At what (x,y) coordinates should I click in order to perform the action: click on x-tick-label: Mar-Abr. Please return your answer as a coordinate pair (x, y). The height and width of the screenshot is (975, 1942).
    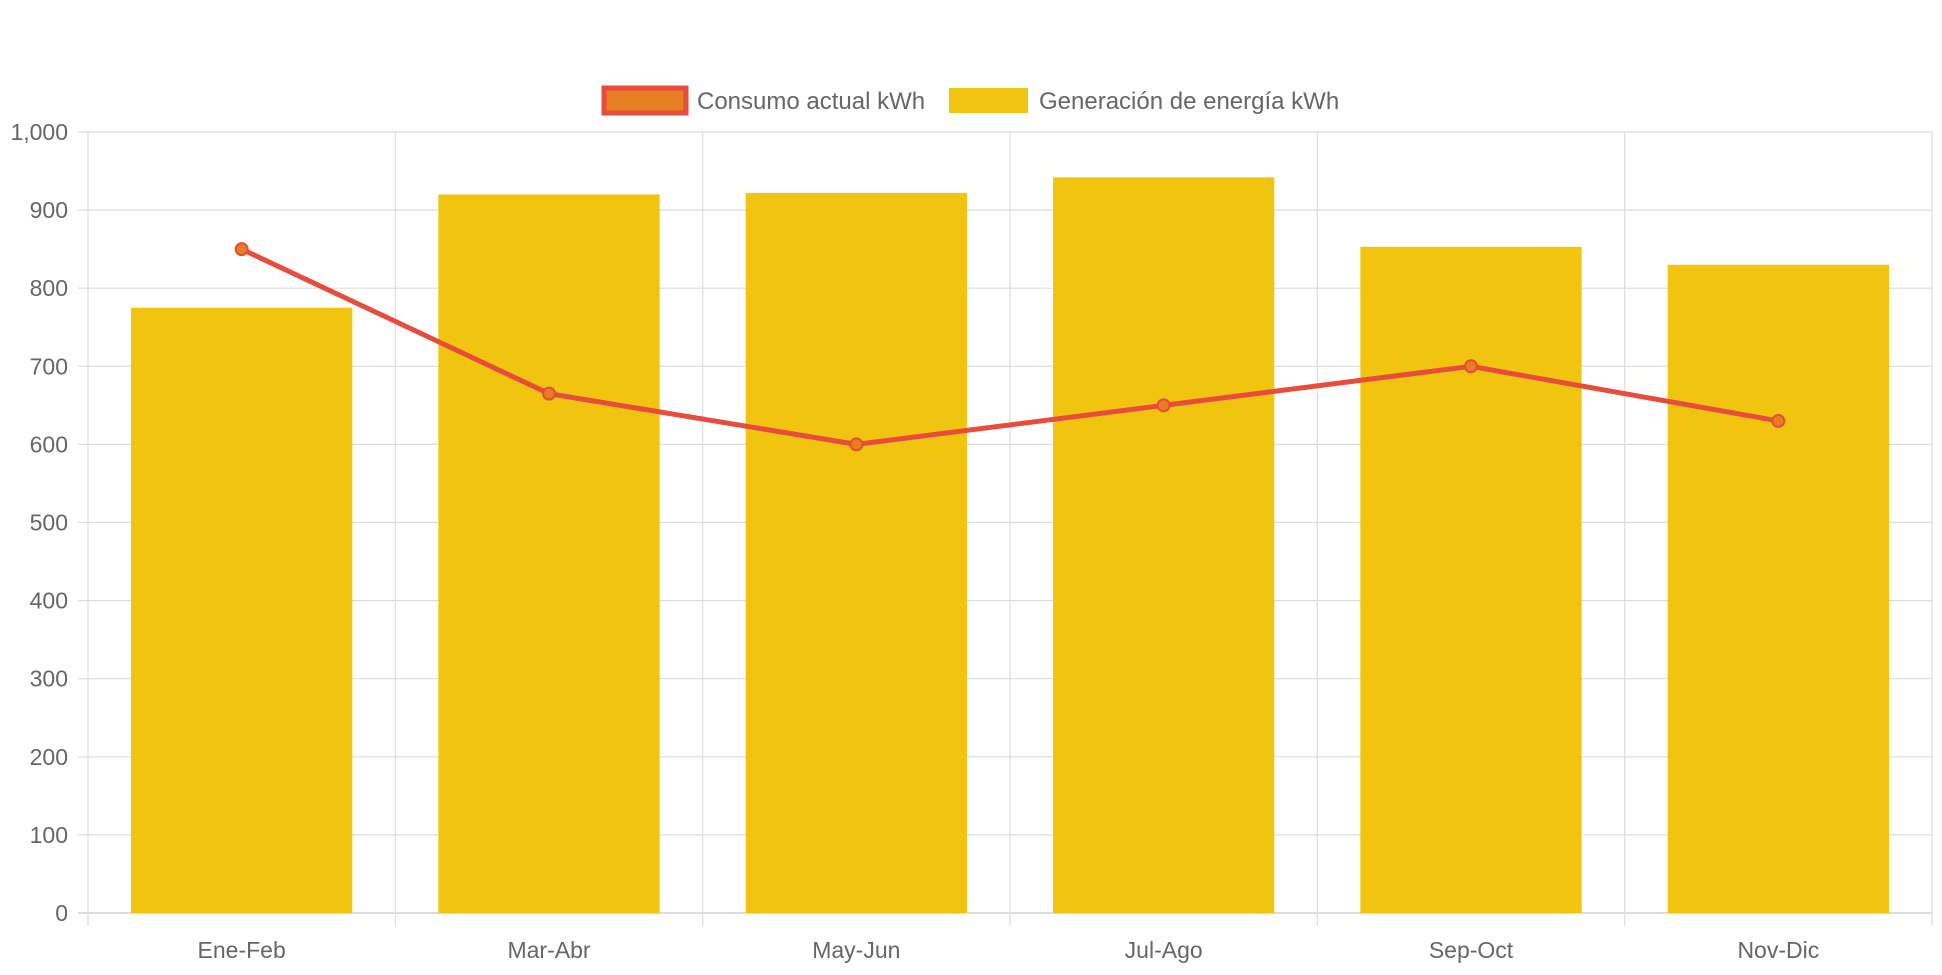
    Looking at the image, I should click on (548, 950).